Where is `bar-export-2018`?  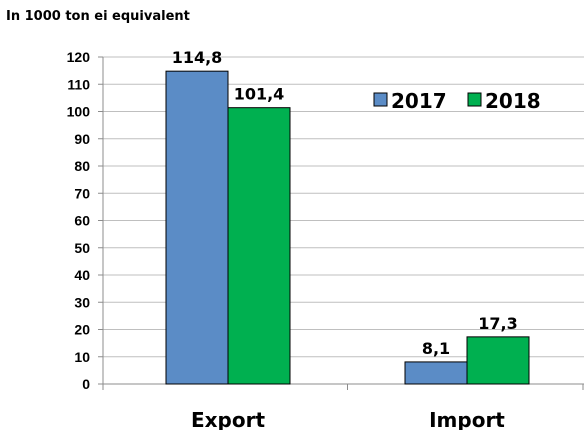 bar-export-2018 is located at coordinates (259, 246).